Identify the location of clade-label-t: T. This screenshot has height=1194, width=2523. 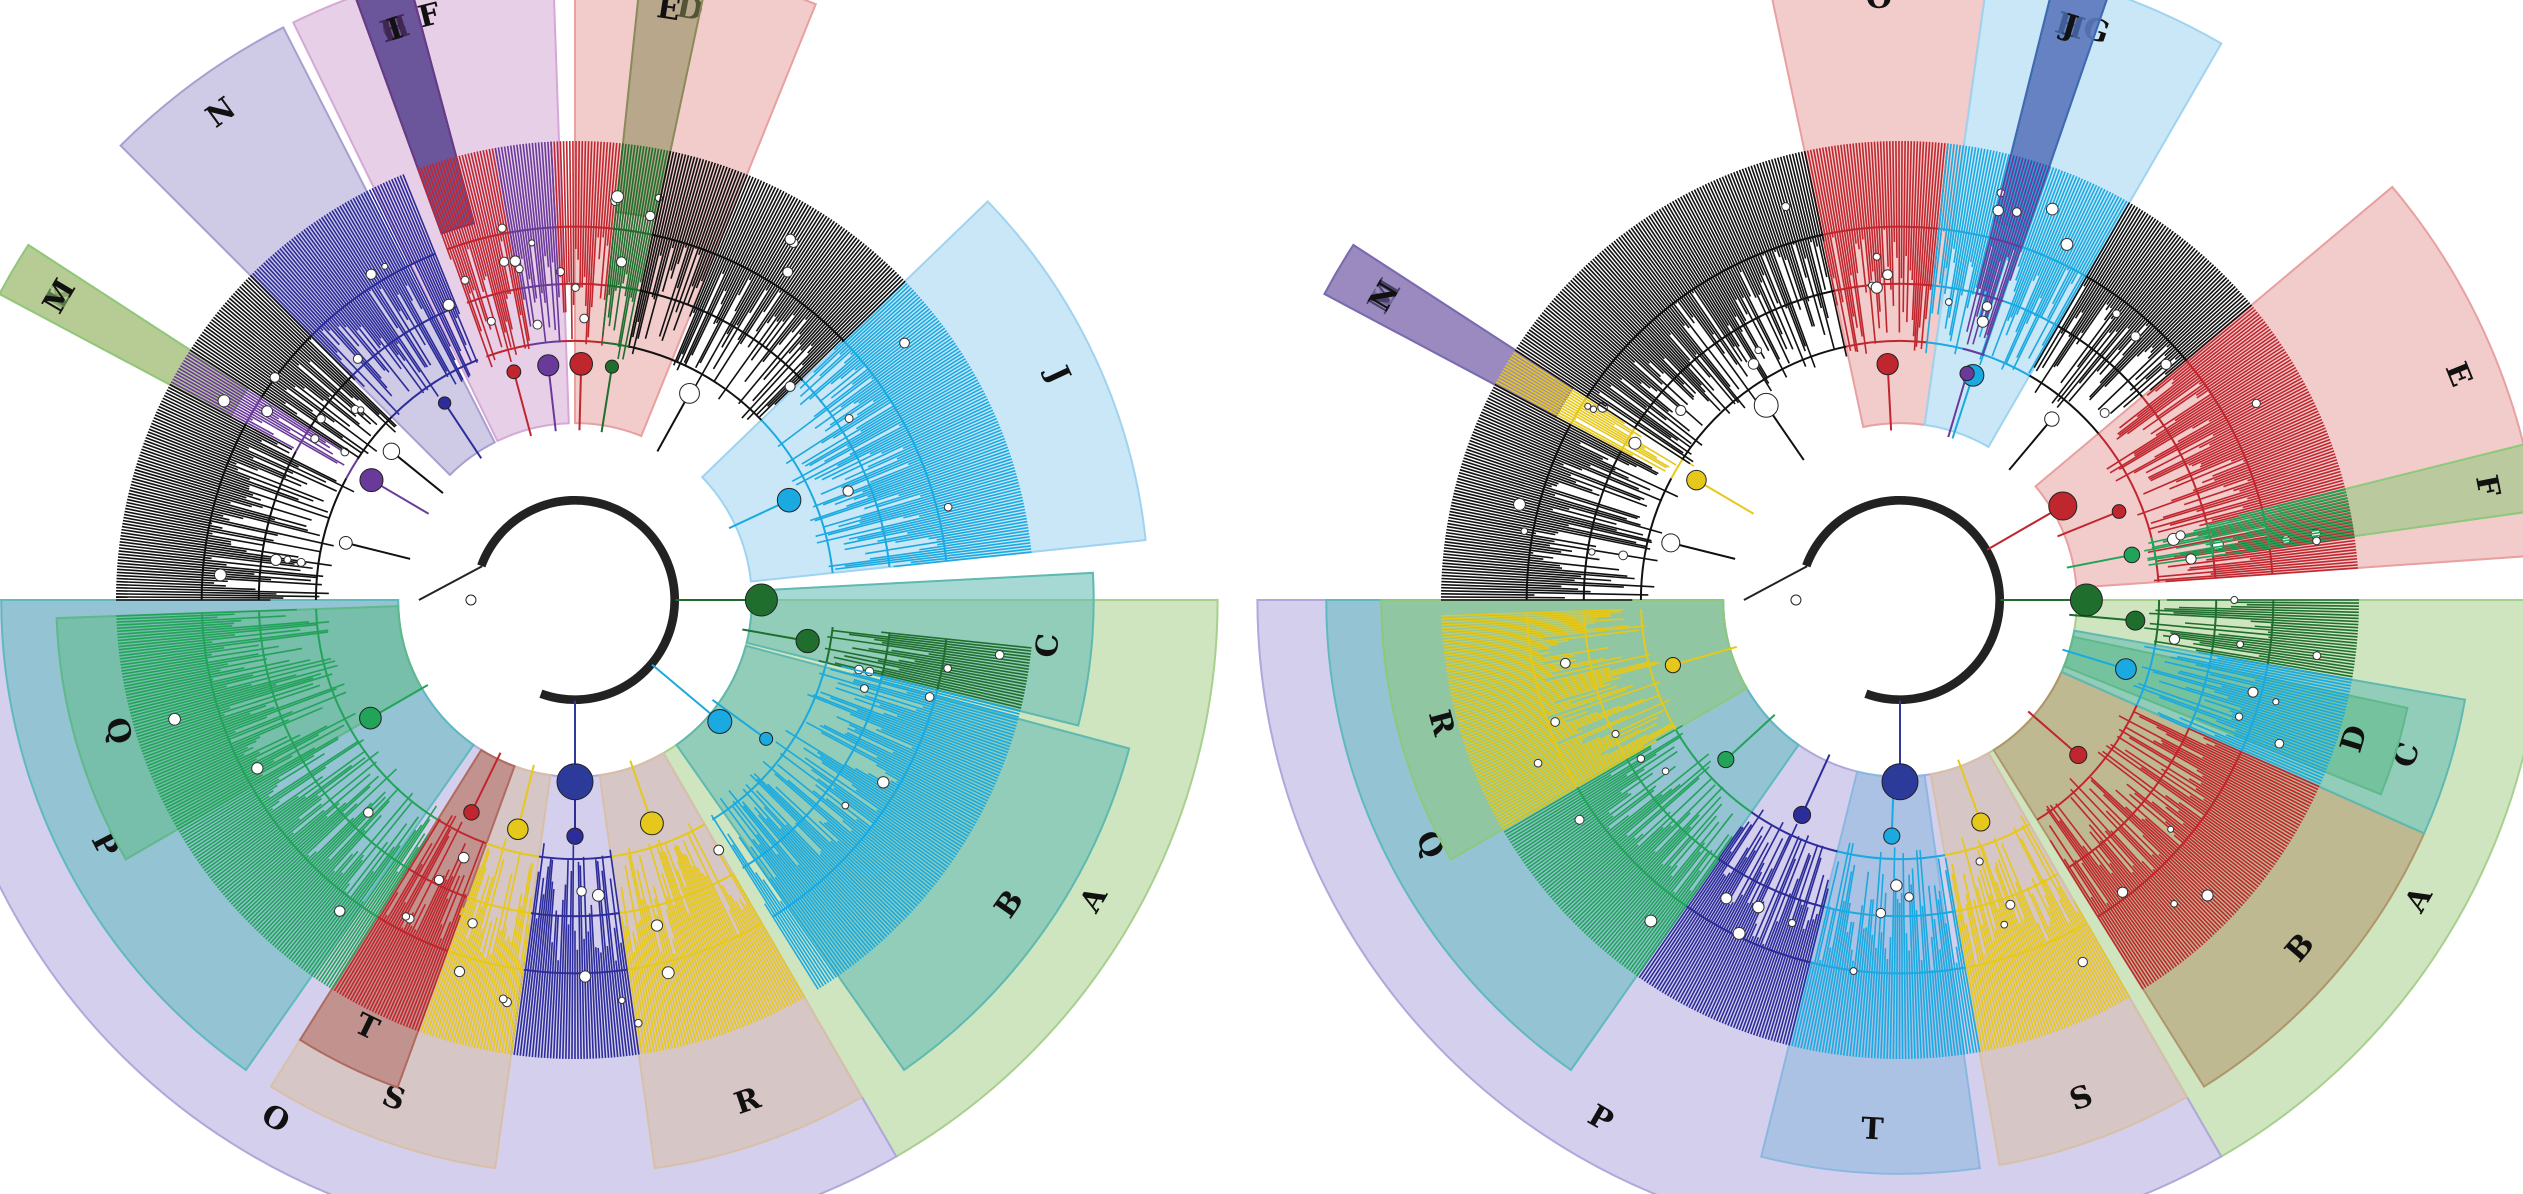
(1872, 1129).